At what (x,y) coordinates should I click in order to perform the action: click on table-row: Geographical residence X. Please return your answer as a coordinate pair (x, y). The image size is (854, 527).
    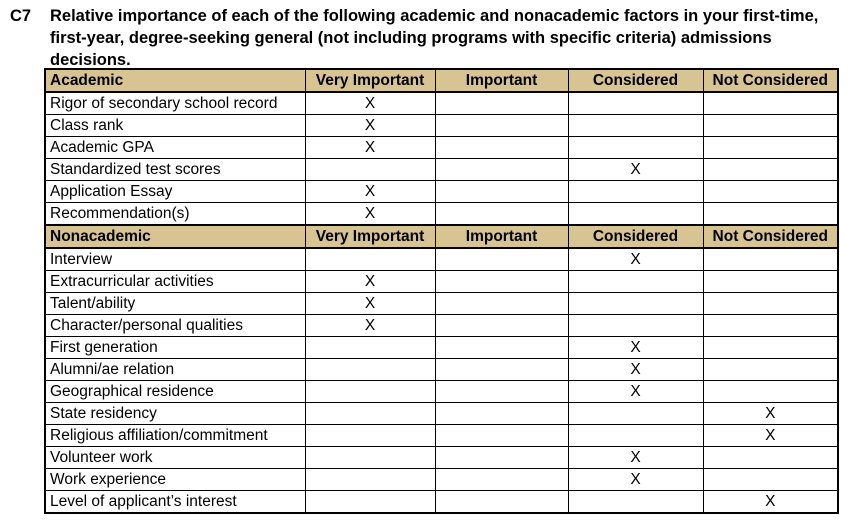
    Looking at the image, I should click on (441, 391).